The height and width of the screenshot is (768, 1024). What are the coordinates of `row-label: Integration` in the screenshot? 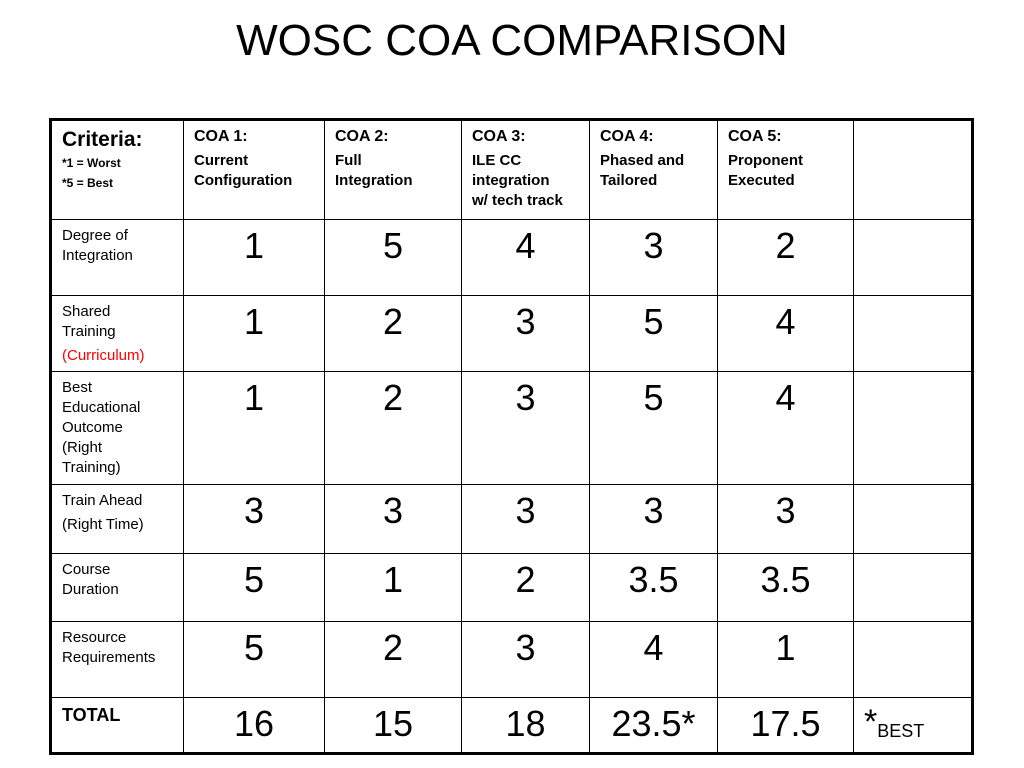 It's located at (97, 255).